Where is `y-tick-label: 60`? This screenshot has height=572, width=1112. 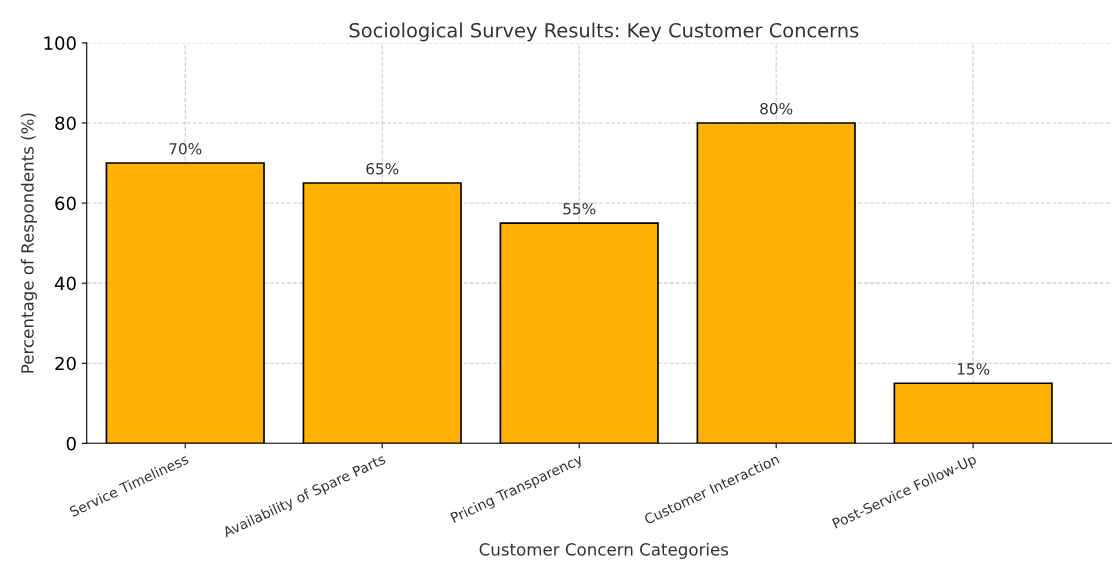
y-tick-label: 60 is located at coordinates (65, 203).